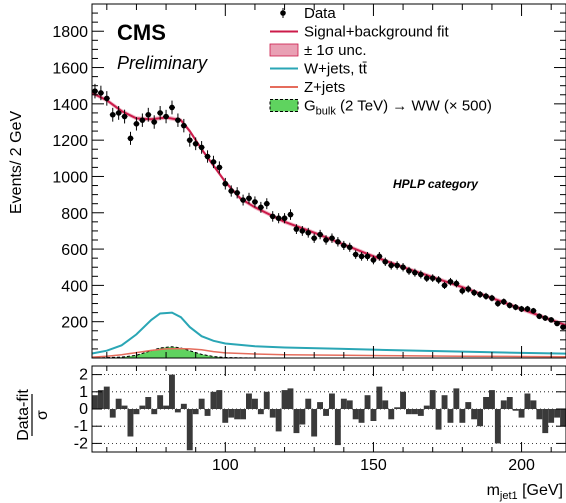 The image size is (566, 503). Describe the element at coordinates (70, 69) in the screenshot. I see `y-tick-label: 1600` at that location.